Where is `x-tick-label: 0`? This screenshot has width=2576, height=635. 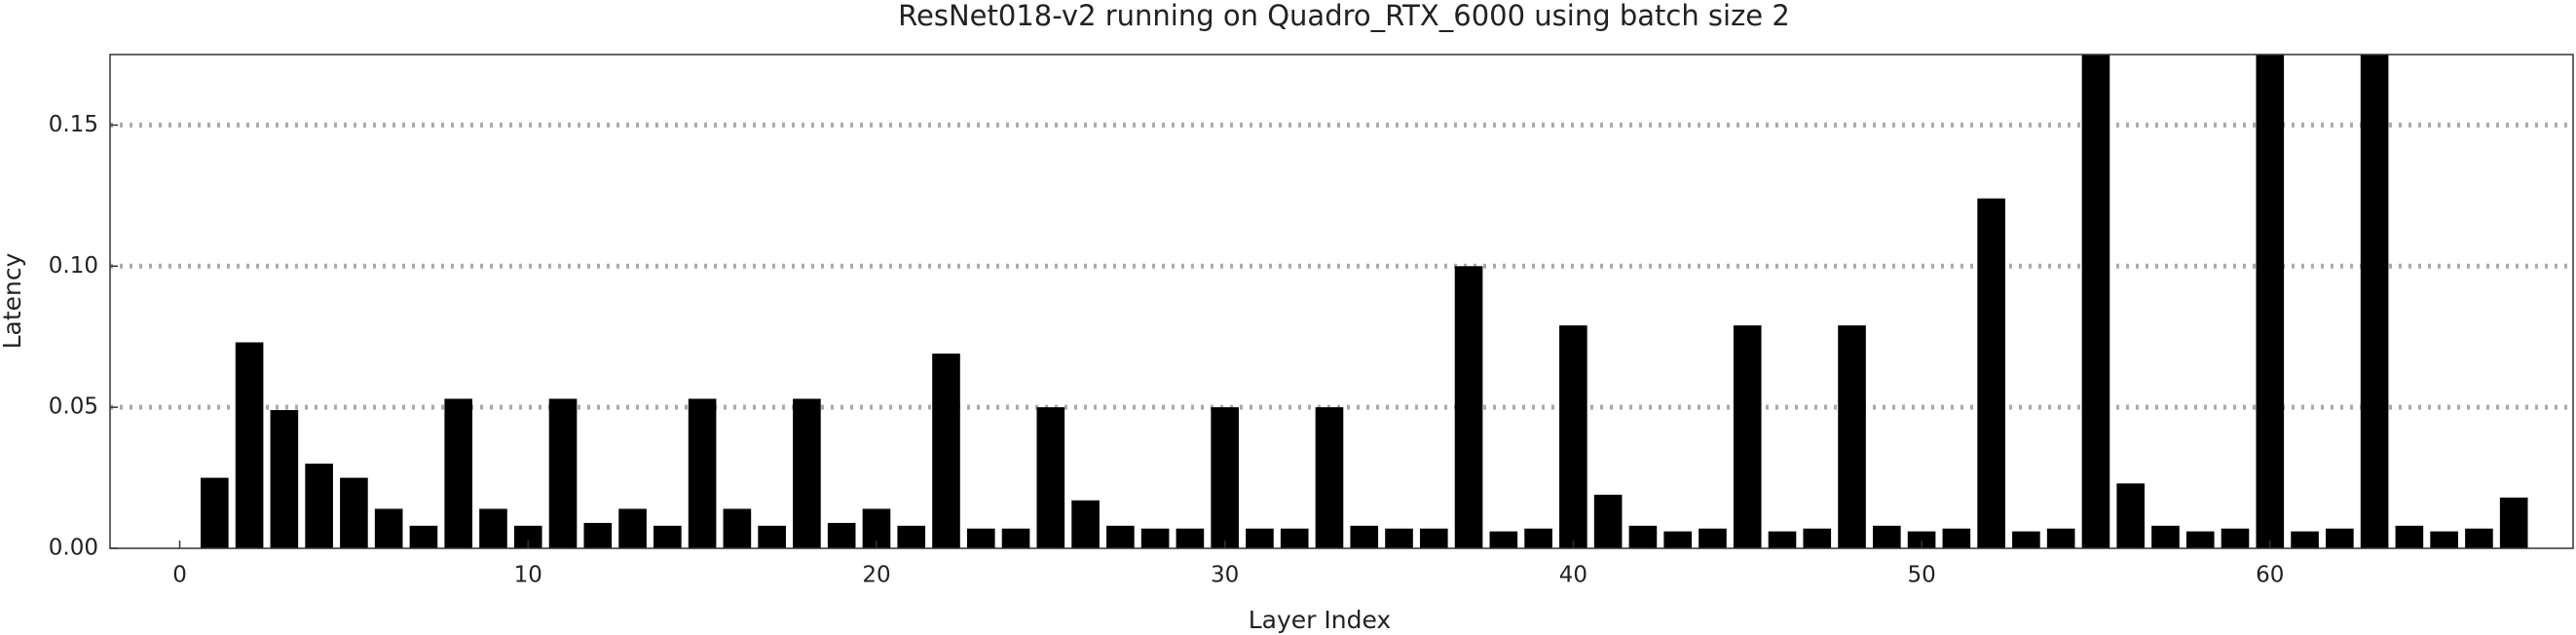 x-tick-label: 0 is located at coordinates (179, 576).